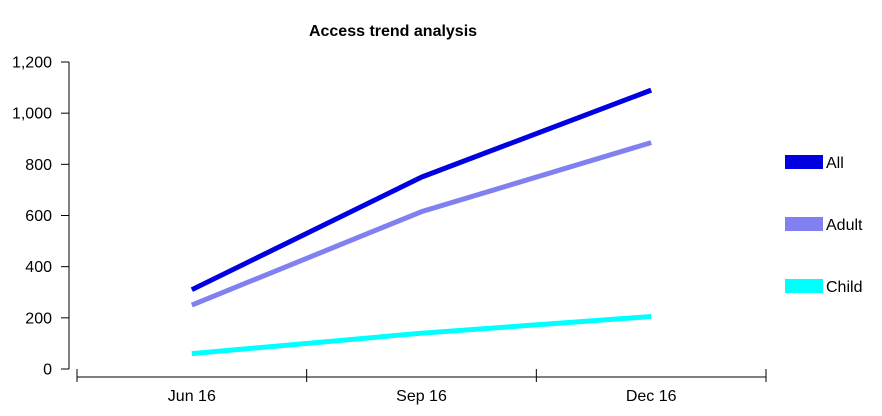 The height and width of the screenshot is (416, 882). What do you see at coordinates (393, 31) in the screenshot?
I see `chart-title: Access trend analysis` at bounding box center [393, 31].